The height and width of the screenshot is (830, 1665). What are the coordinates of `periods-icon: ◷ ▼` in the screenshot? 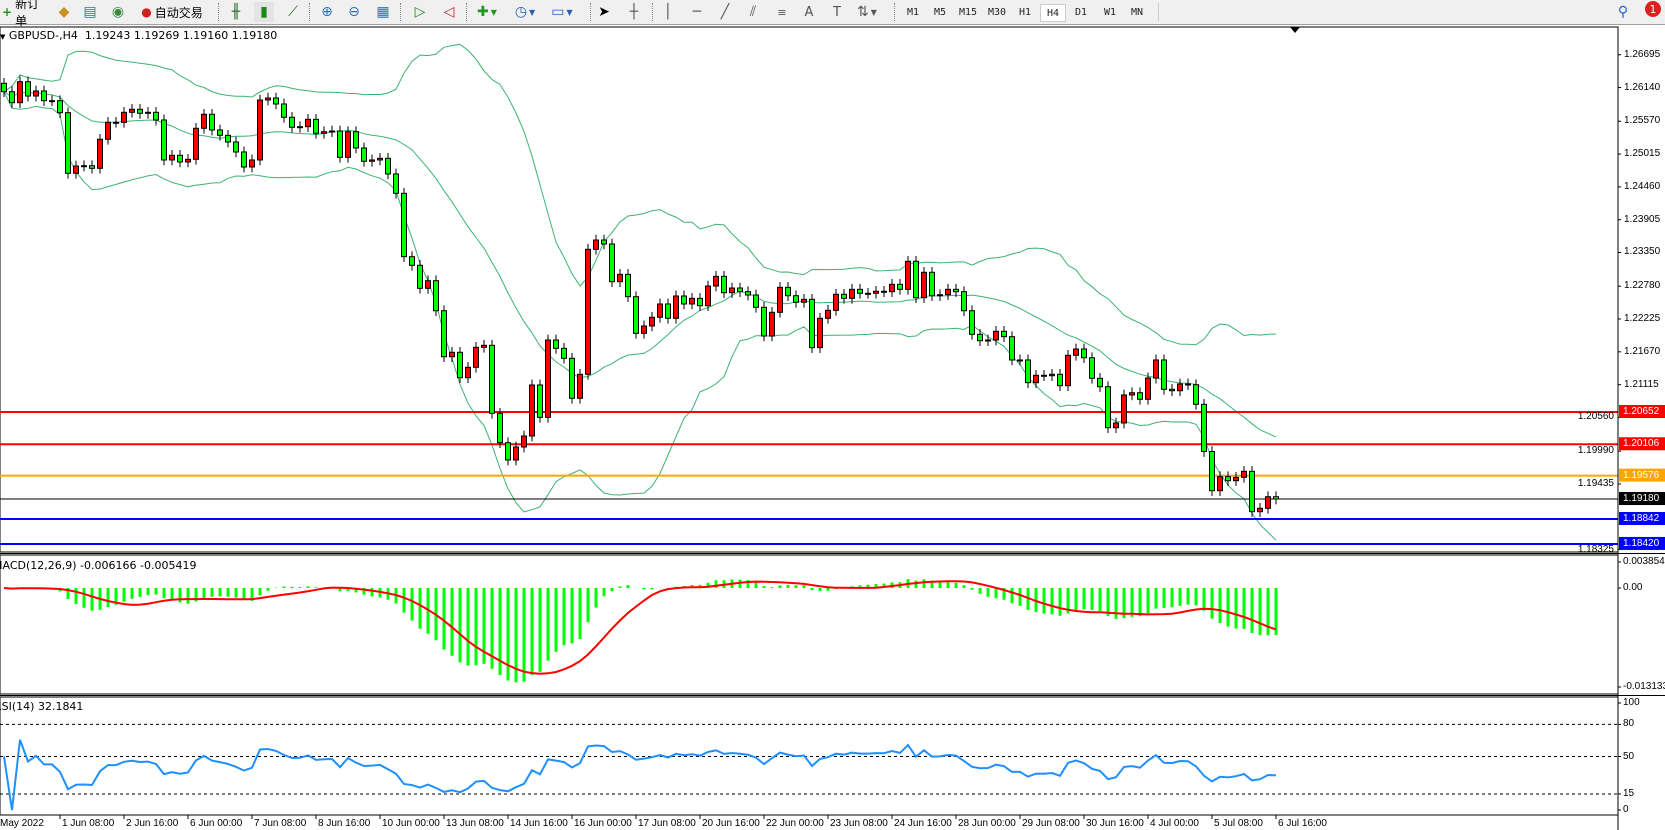 It's located at (525, 12).